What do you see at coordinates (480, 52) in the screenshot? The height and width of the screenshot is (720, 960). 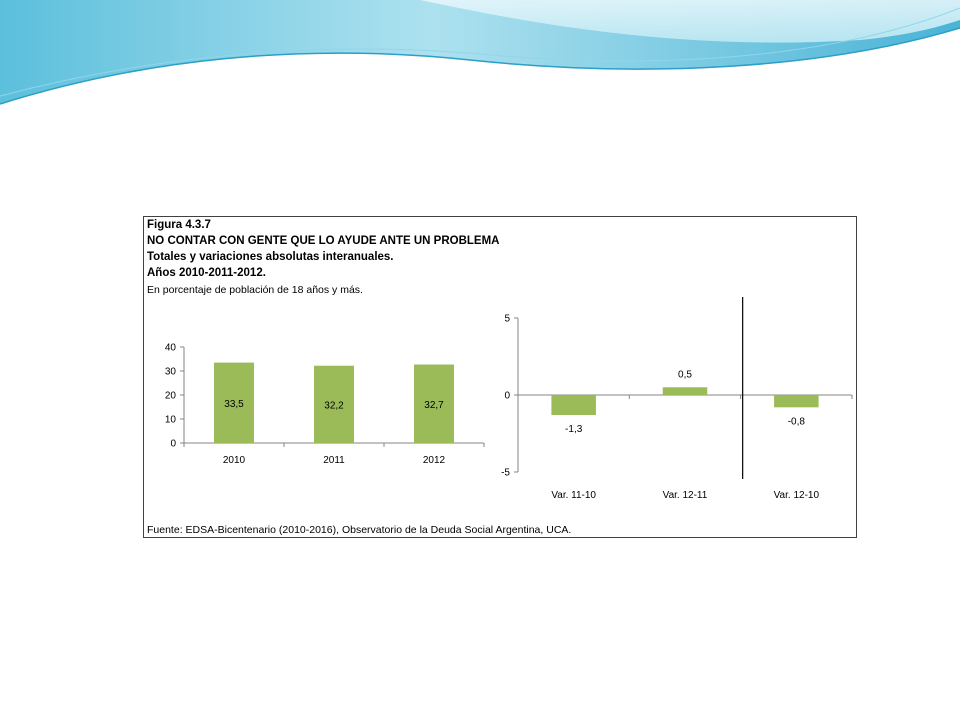 I see `decorative-wave-banner` at bounding box center [480, 52].